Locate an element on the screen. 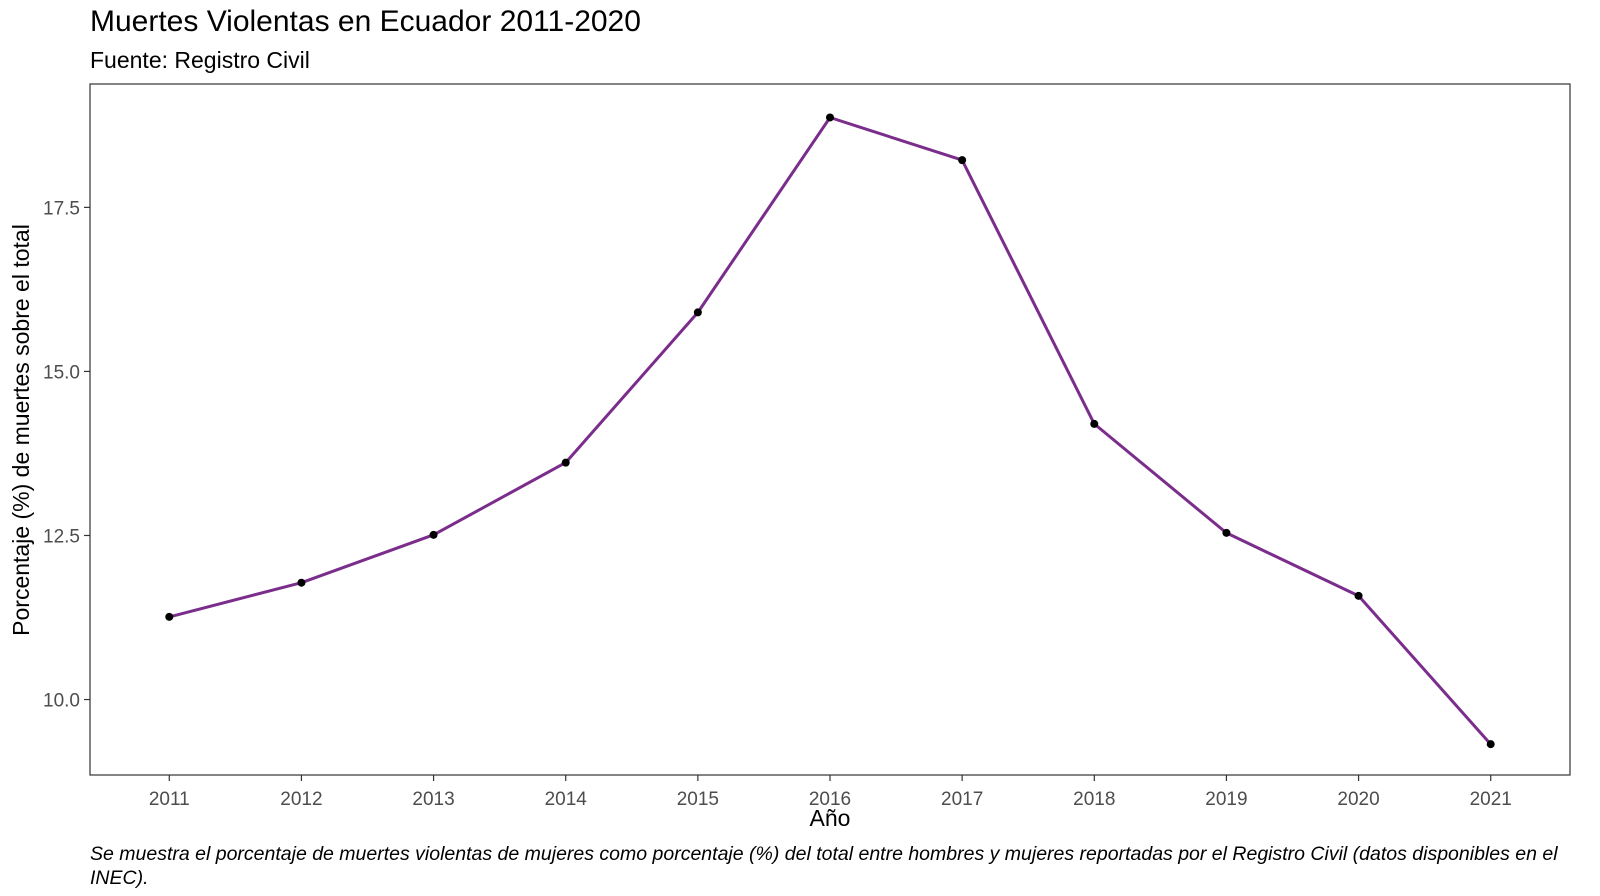 The image size is (1600, 896). x-tick-label: 2017 is located at coordinates (962, 799).